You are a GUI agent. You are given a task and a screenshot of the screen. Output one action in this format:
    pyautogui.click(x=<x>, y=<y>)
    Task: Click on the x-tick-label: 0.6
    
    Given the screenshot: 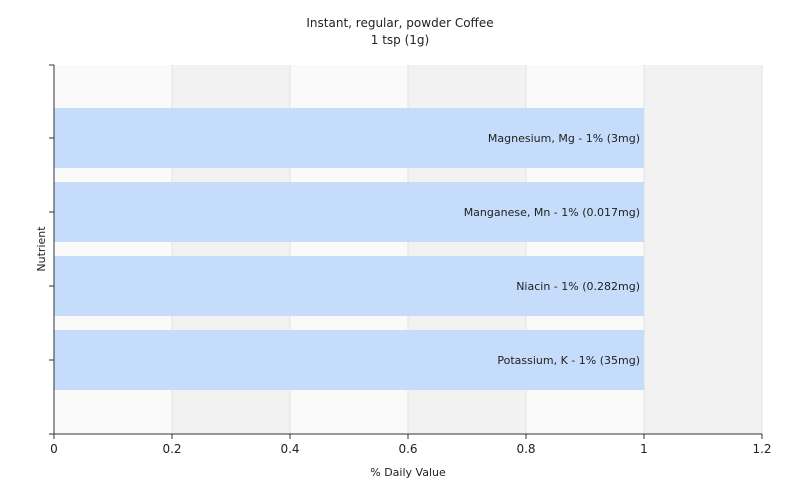 What is the action you would take?
    pyautogui.click(x=407, y=449)
    